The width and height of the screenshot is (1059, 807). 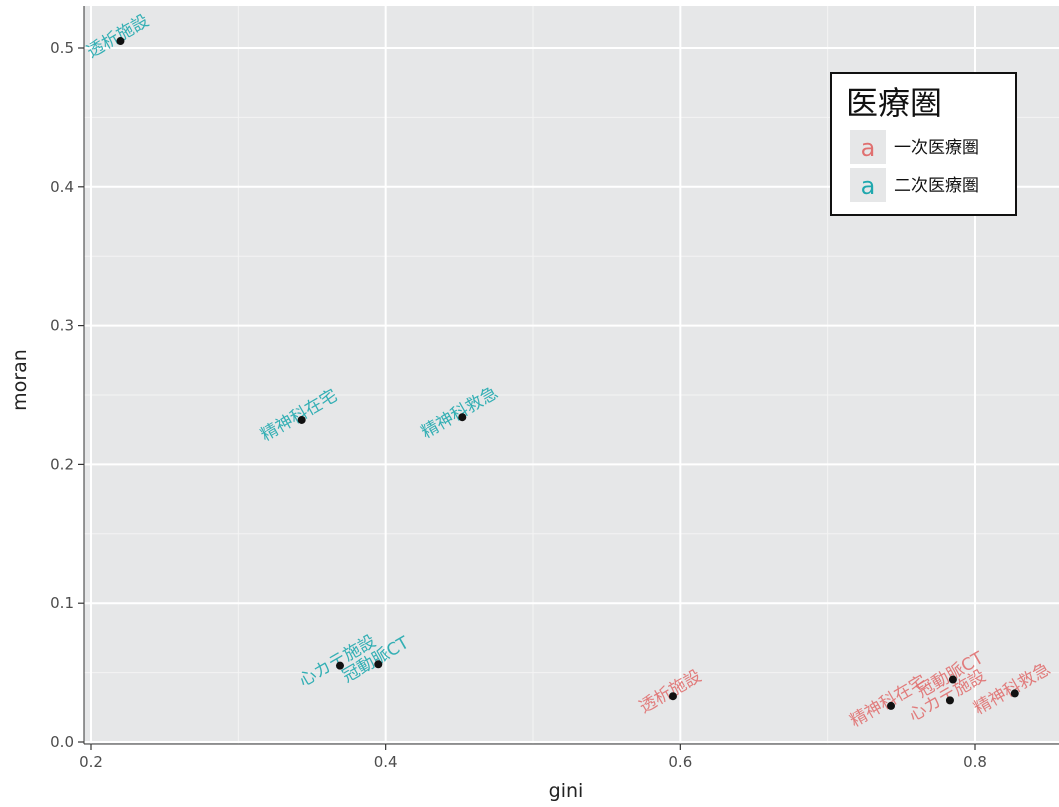 What do you see at coordinates (936, 186) in the screenshot?
I see `legend-label-2: 二次医療圏` at bounding box center [936, 186].